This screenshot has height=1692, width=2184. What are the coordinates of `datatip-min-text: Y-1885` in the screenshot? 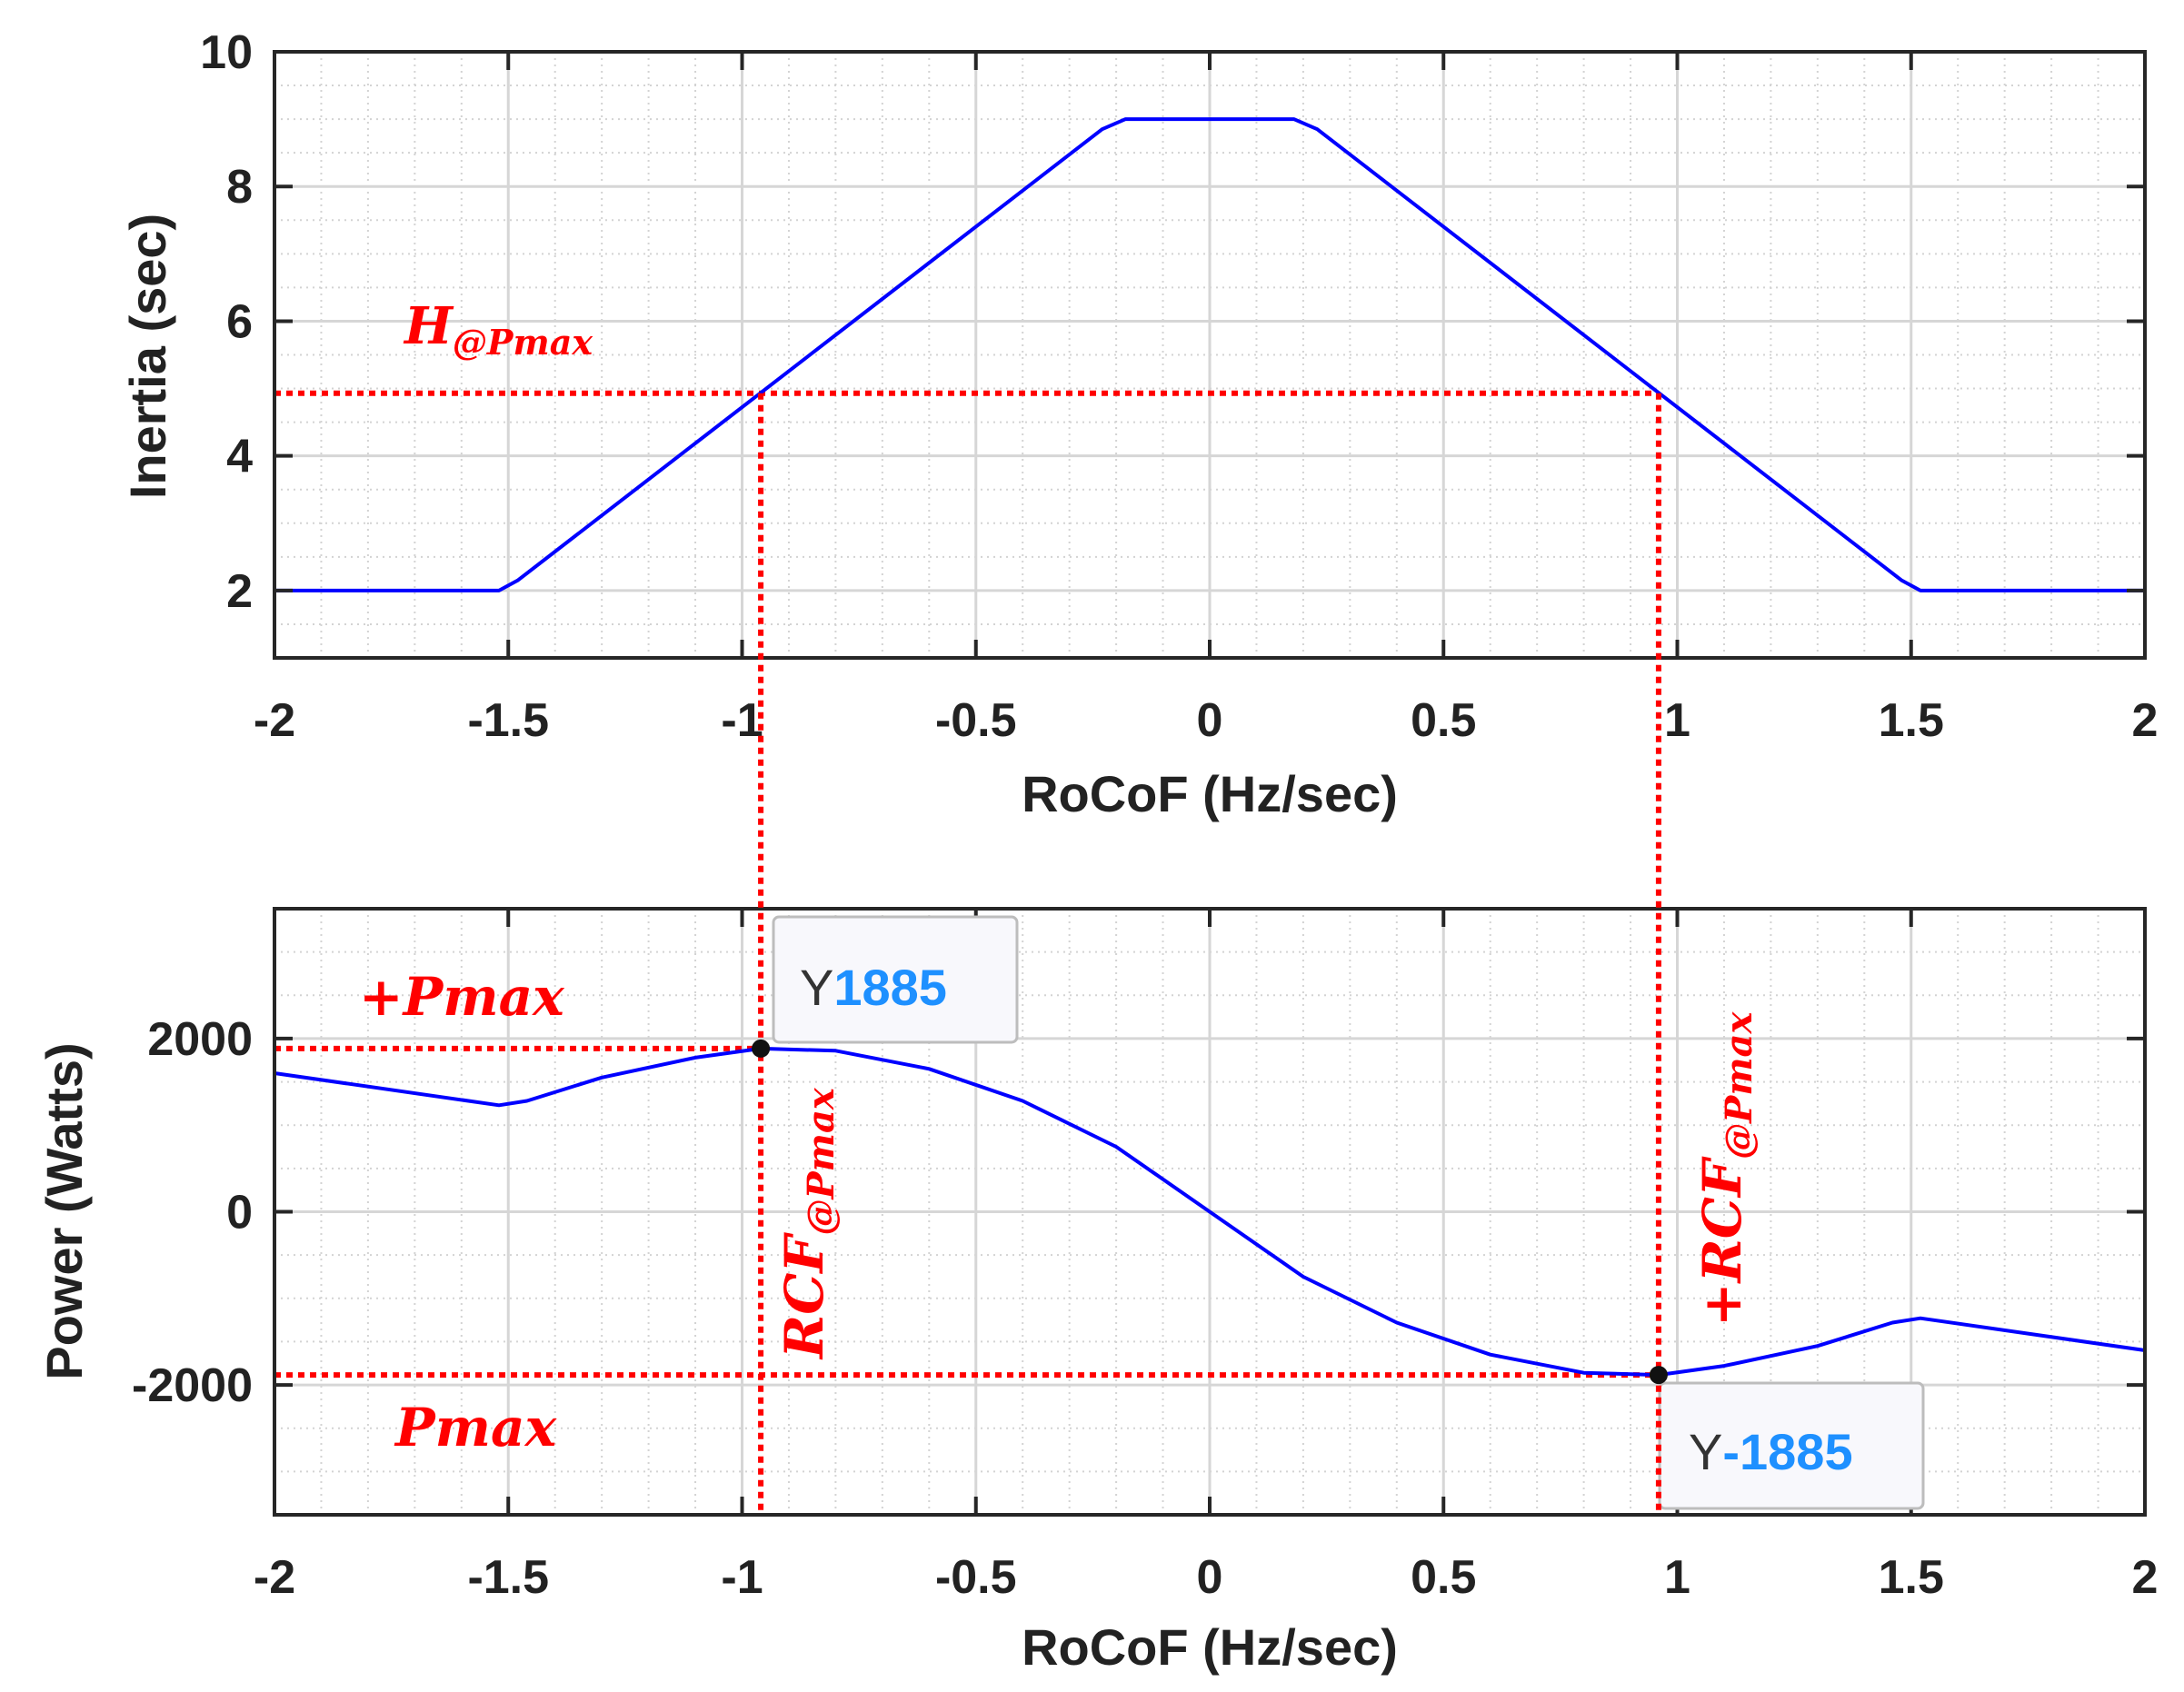 It's located at (1771, 1451).